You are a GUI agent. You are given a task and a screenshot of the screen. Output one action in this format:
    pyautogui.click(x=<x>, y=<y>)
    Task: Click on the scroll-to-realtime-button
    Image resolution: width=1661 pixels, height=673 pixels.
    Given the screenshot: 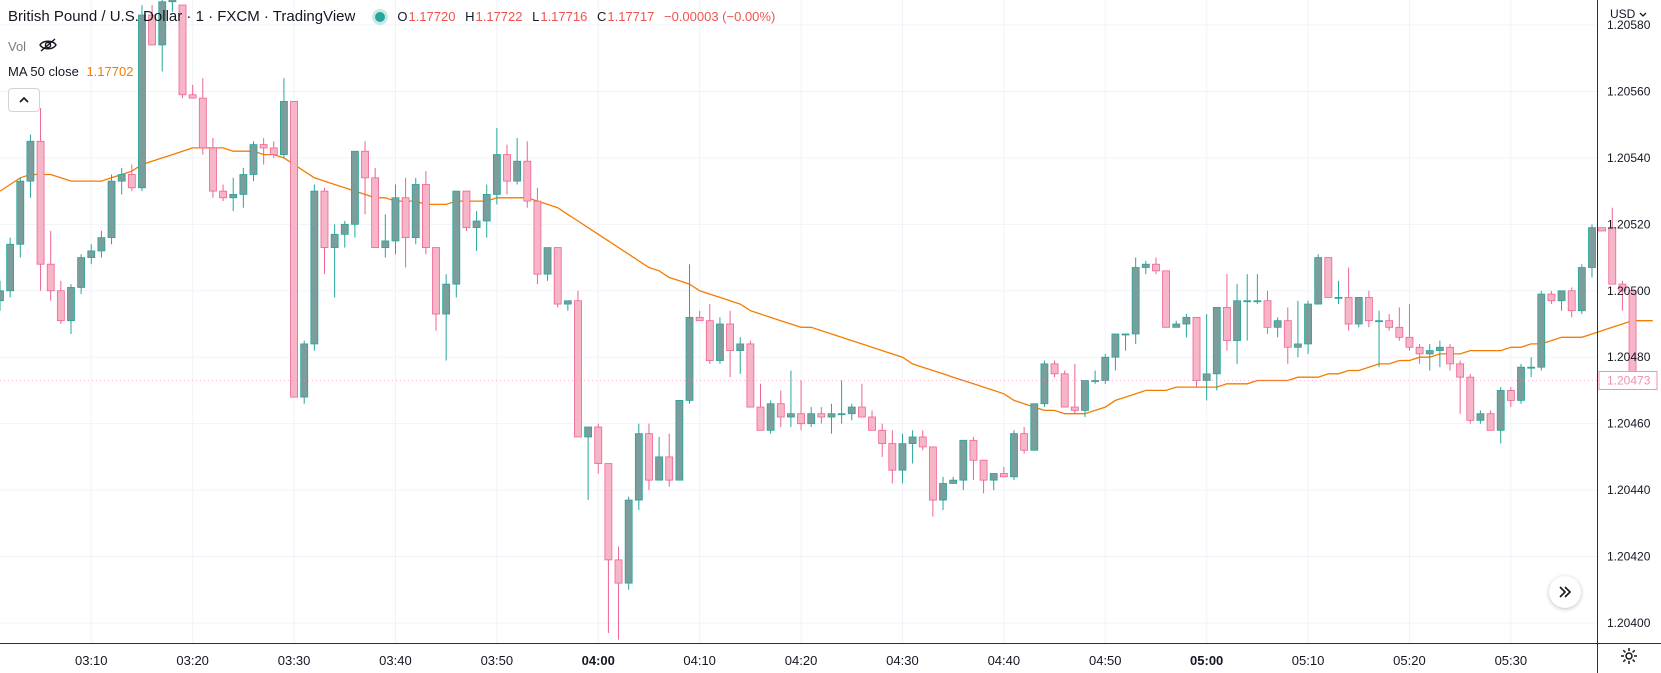 What is the action you would take?
    pyautogui.click(x=1565, y=592)
    